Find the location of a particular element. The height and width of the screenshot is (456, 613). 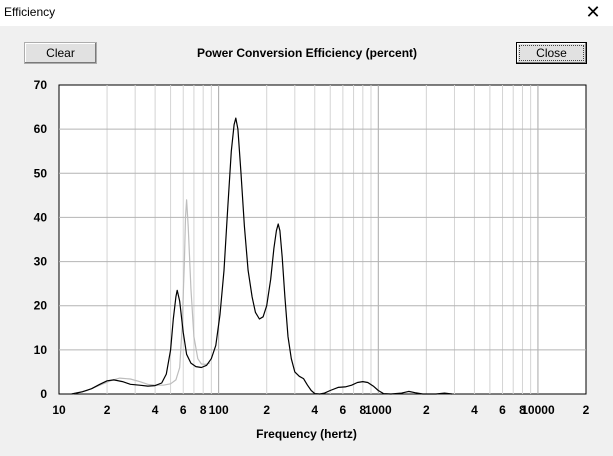

title-bar: Efficiency ✕ is located at coordinates (306, 13).